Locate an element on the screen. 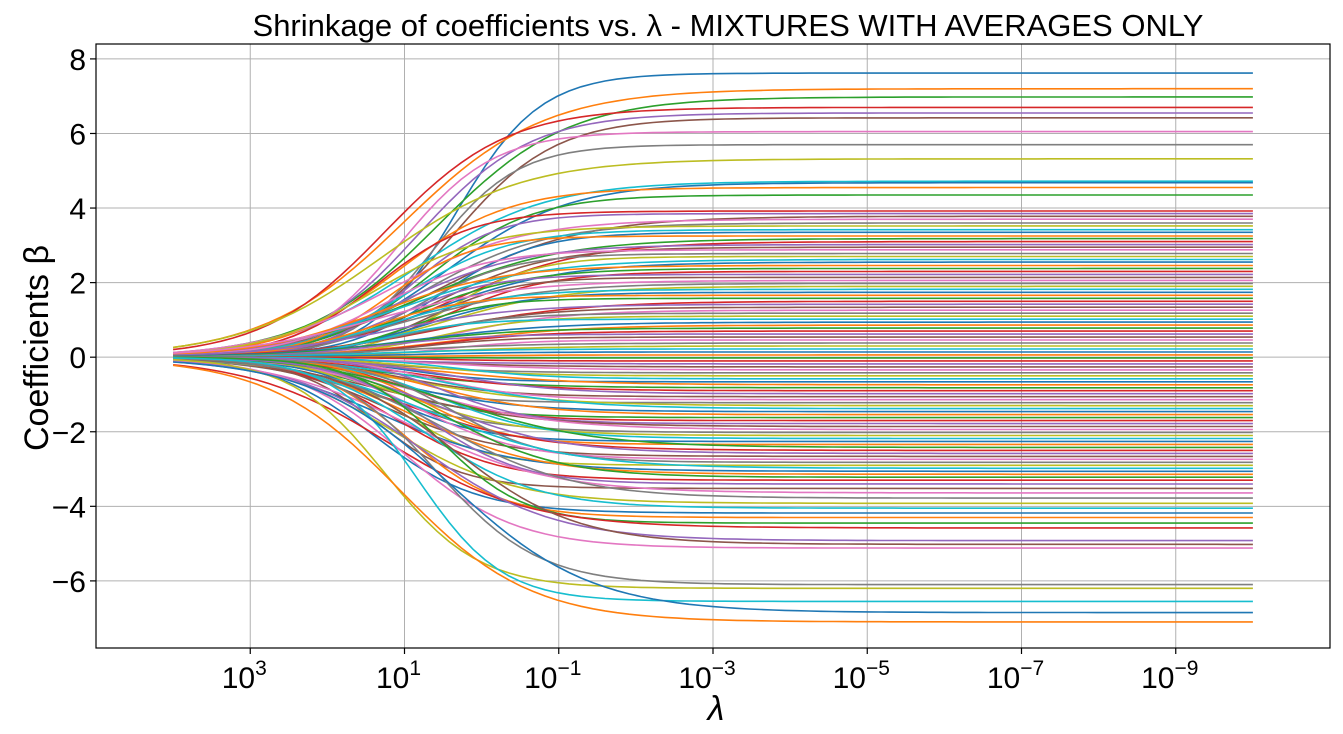 This screenshot has width=1343, height=734. y-tick-label: 2 is located at coordinates (77, 284).